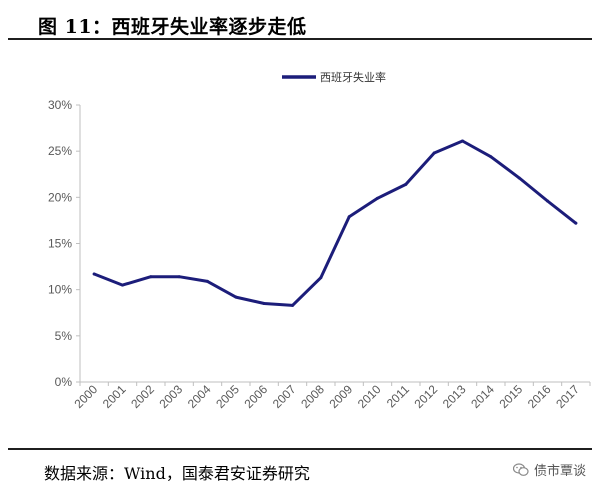 This screenshot has width=600, height=496. I want to click on figure-title: 图 11：西班牙失业率逐步走低, so click(172, 27).